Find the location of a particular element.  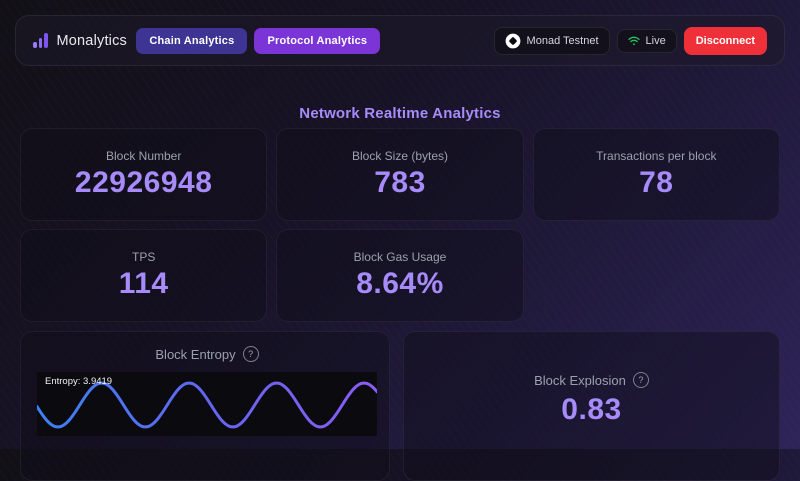

stat-value: 22926948 is located at coordinates (143, 182).